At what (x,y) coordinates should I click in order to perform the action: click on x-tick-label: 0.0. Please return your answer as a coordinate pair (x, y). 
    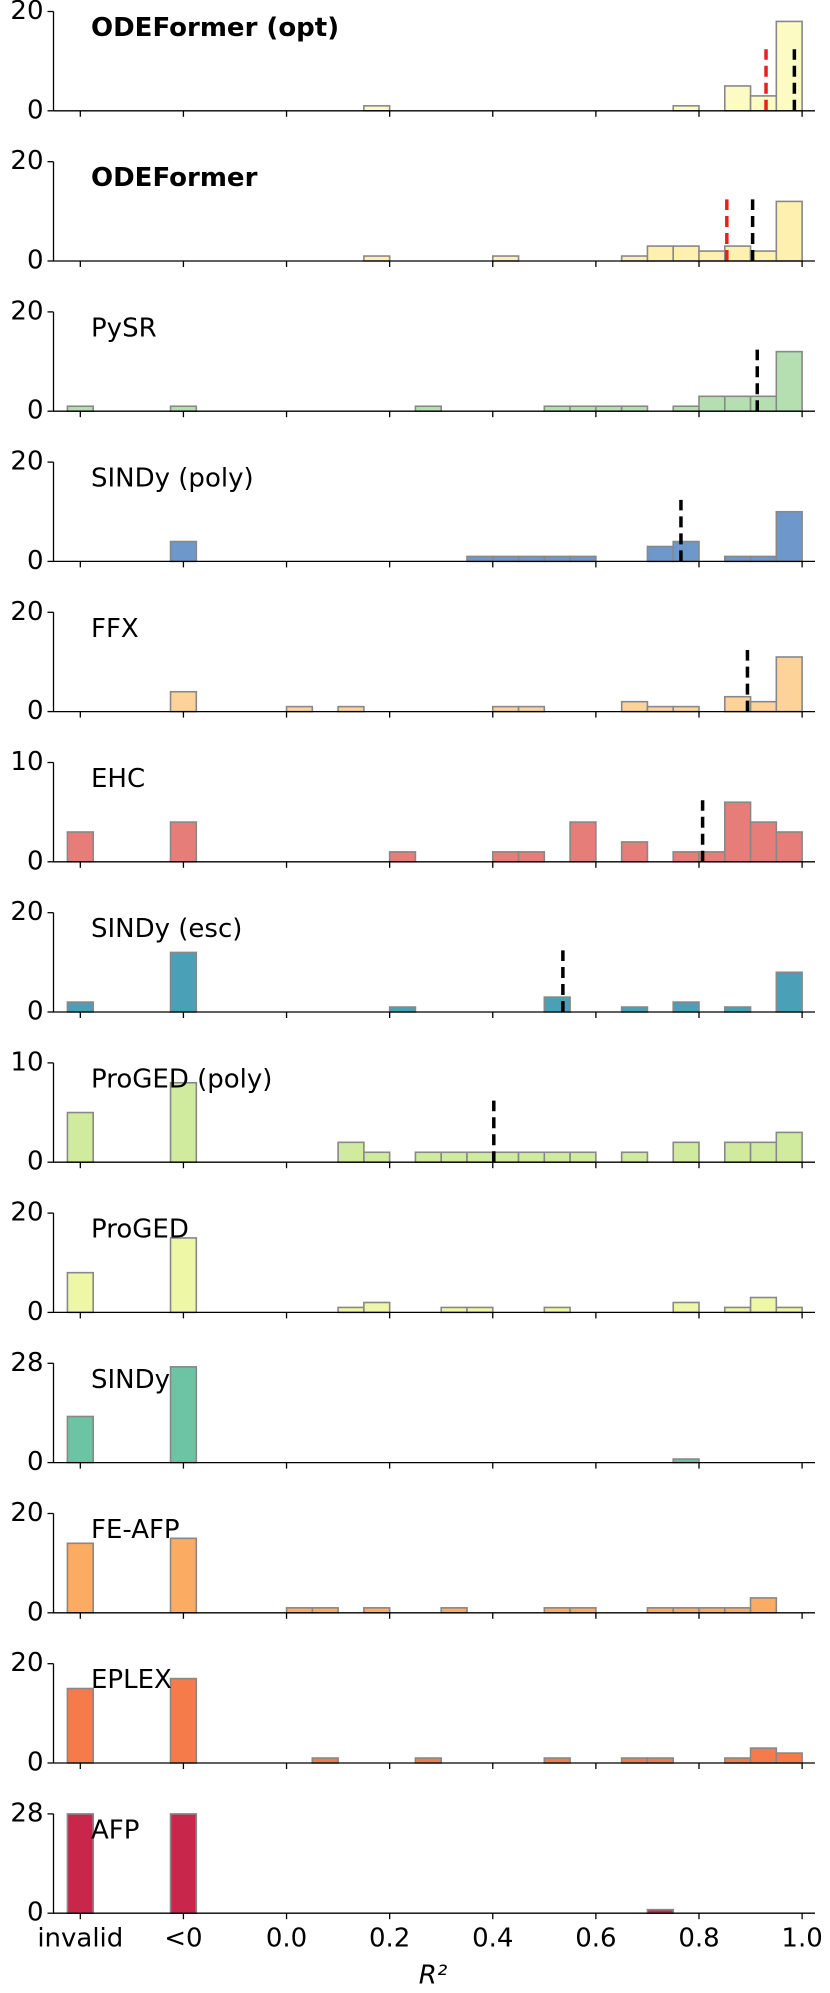
    Looking at the image, I should click on (286, 1939).